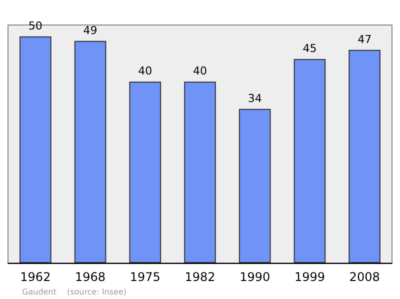 The width and height of the screenshot is (400, 299). What do you see at coordinates (365, 39) in the screenshot?
I see `data-label: 47` at bounding box center [365, 39].